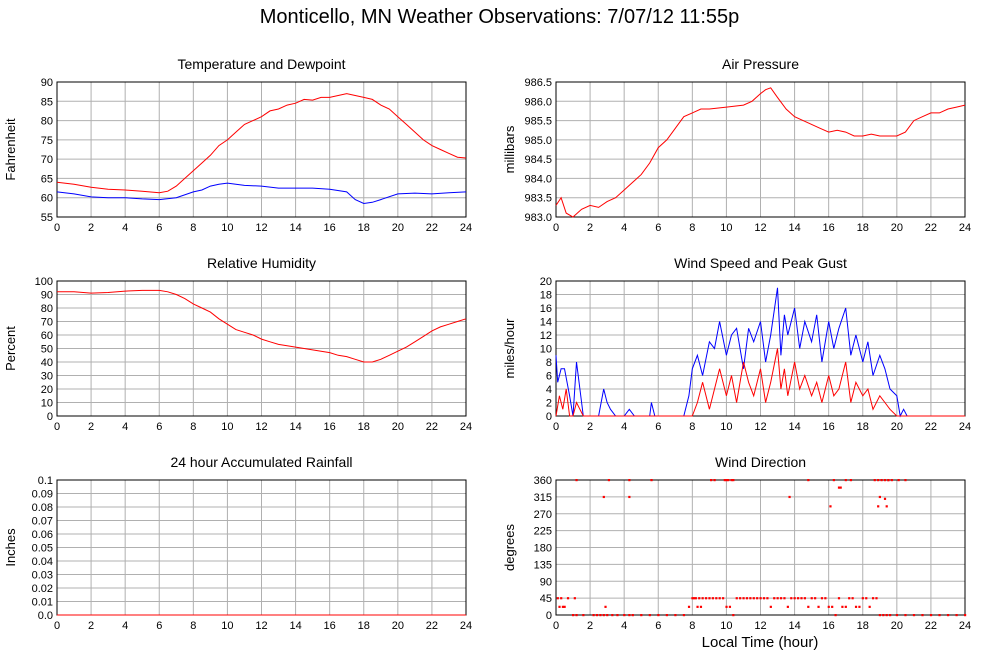  Describe the element at coordinates (546, 336) in the screenshot. I see `y-tick-label: 12` at that location.